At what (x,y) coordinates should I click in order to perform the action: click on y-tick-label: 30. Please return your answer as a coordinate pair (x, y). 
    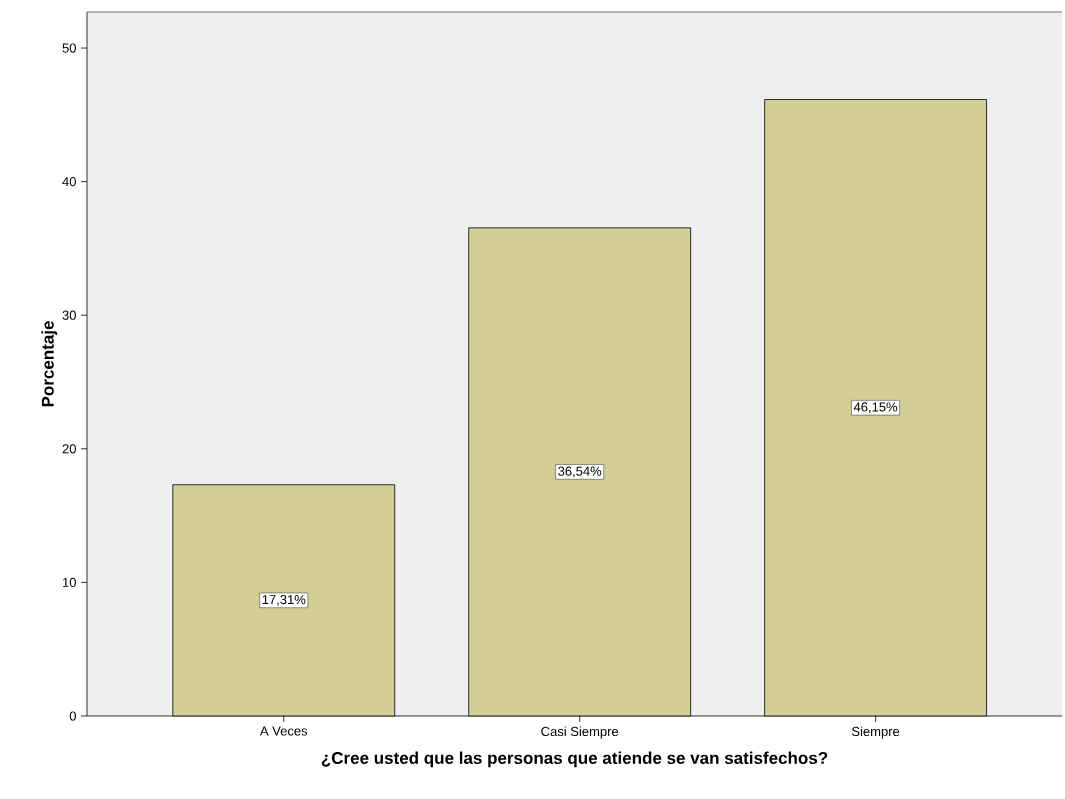
    Looking at the image, I should click on (69, 315).